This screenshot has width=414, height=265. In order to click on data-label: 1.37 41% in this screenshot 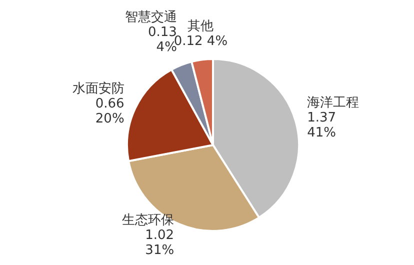, I will do `click(321, 125)`.